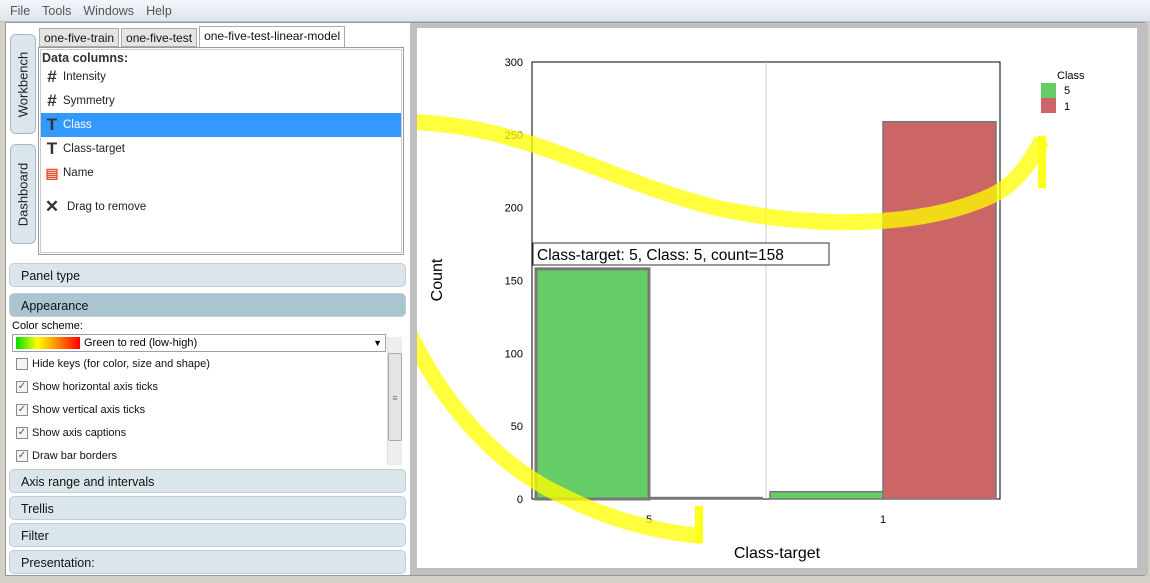  I want to click on y-tick-label: 100, so click(514, 354).